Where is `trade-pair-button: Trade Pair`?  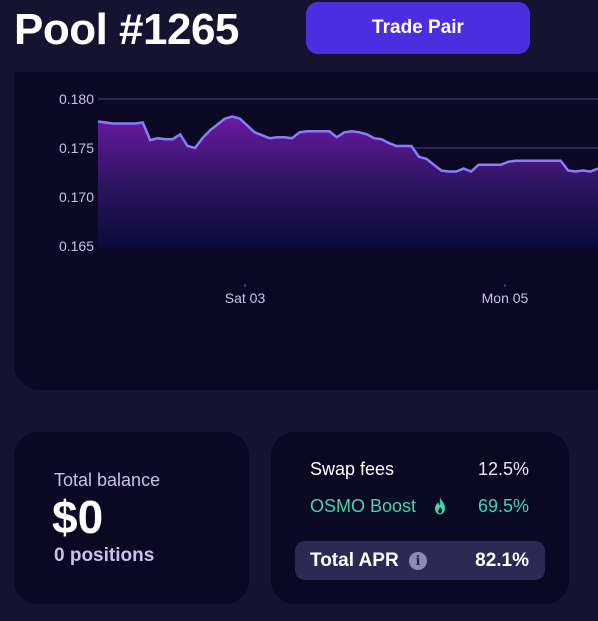
trade-pair-button: Trade Pair is located at coordinates (418, 28).